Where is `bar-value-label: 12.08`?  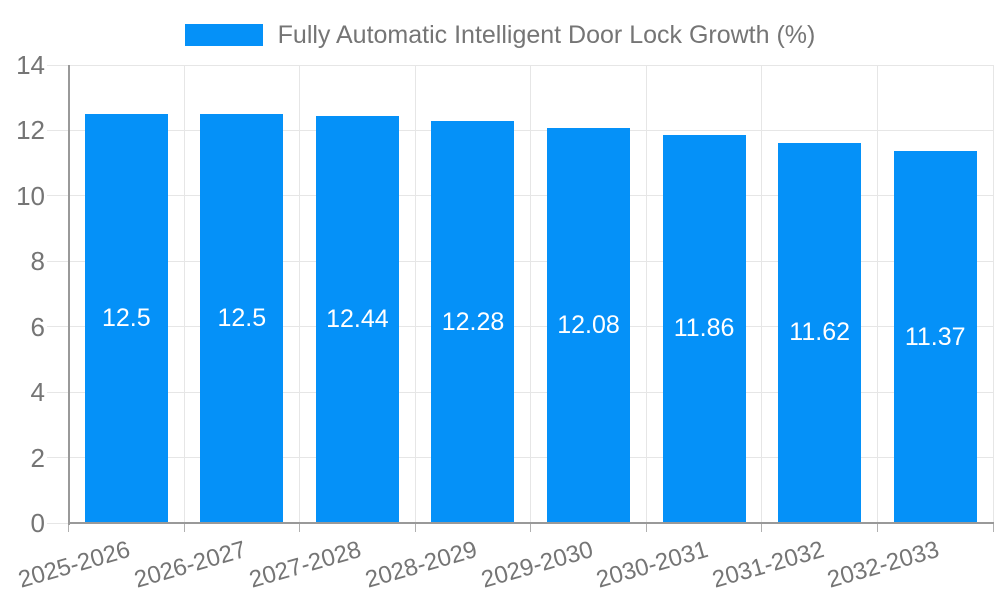
bar-value-label: 12.08 is located at coordinates (588, 324).